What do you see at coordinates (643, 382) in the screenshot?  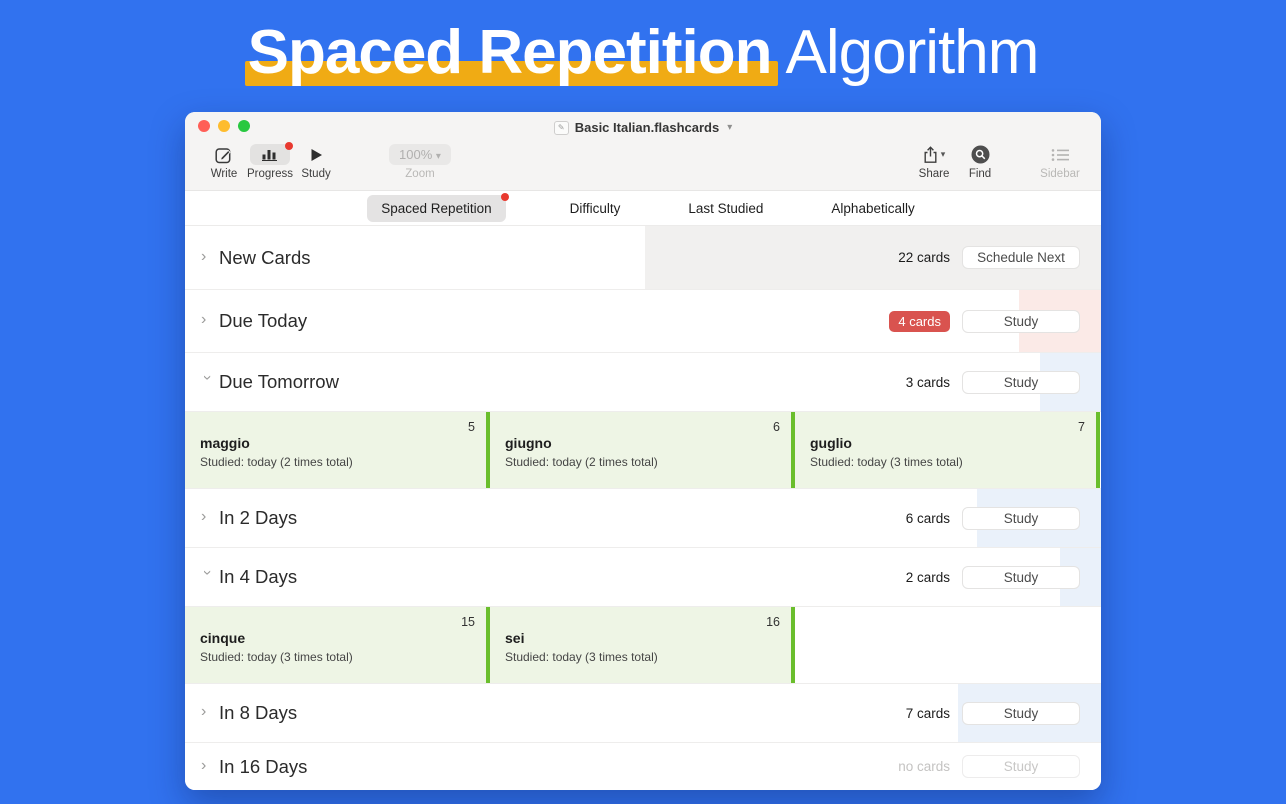 I see `section-row-due-tomorrow: › Due Tomorrow 3 cards Study` at bounding box center [643, 382].